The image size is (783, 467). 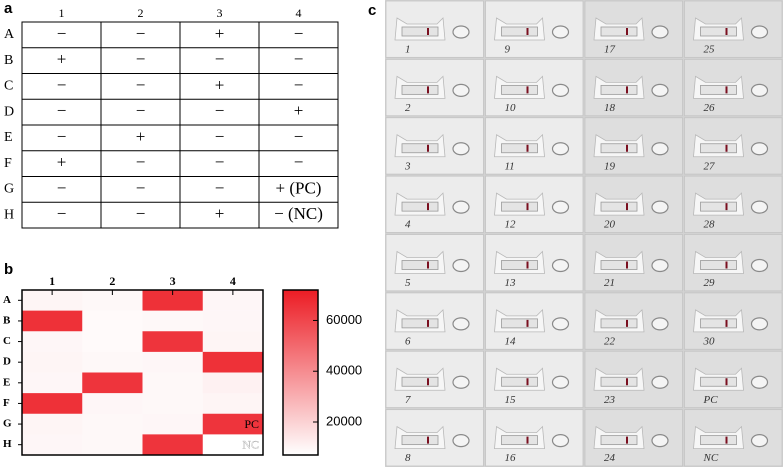 I want to click on strip-label: 3, so click(x=407, y=166).